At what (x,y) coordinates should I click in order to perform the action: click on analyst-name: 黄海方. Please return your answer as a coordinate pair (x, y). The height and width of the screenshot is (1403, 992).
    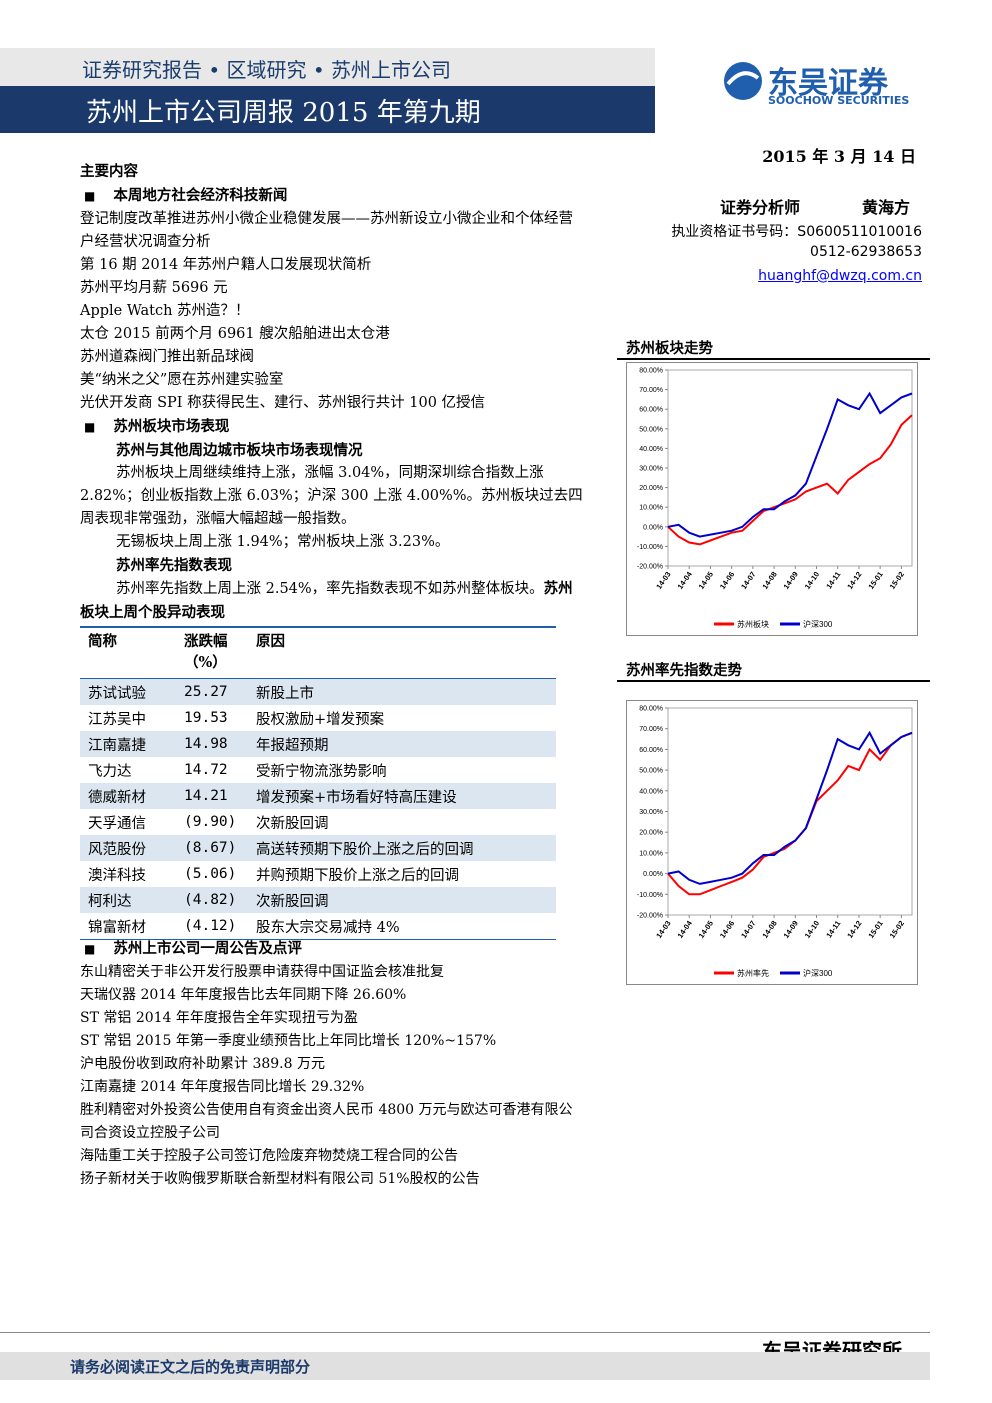
    Looking at the image, I should click on (886, 207).